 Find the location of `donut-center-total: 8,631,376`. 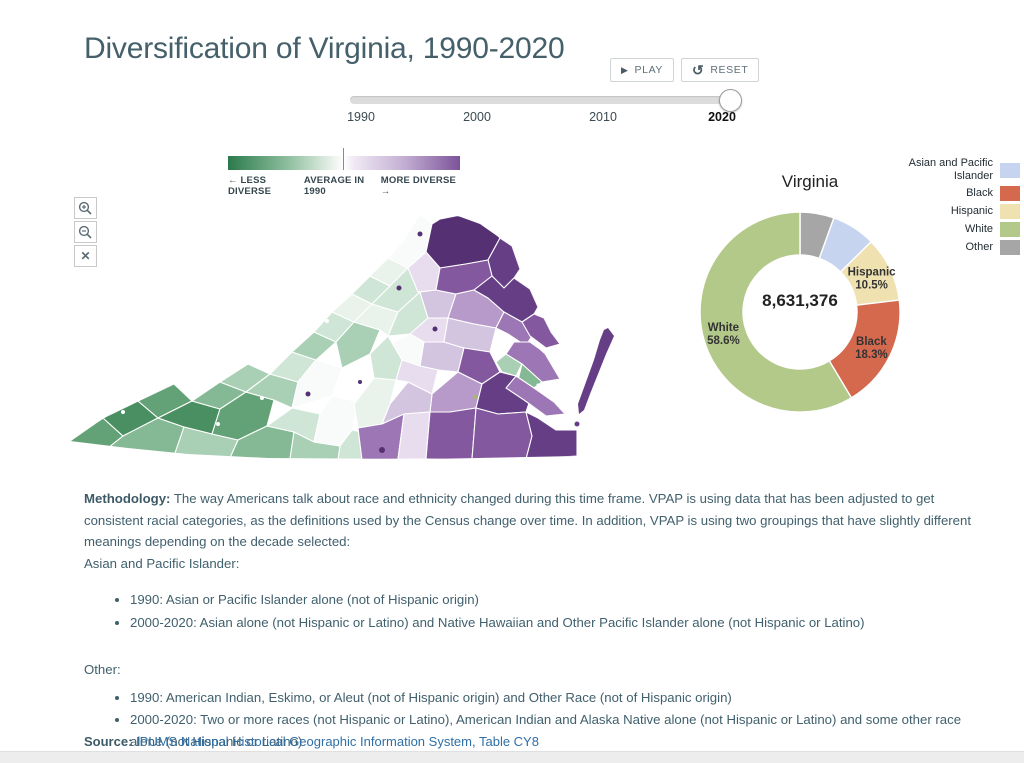

donut-center-total: 8,631,376 is located at coordinates (800, 300).